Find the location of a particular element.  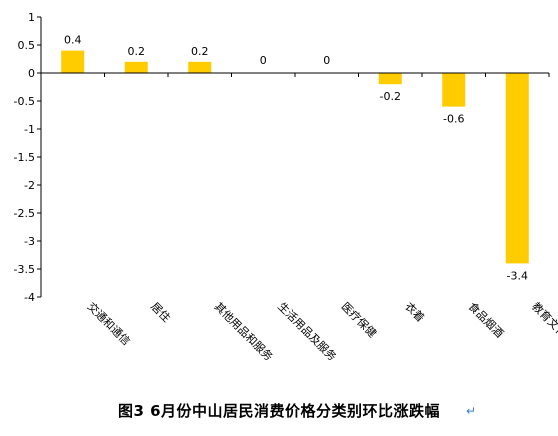

x-category-label: 交通和通信 is located at coordinates (109, 323).